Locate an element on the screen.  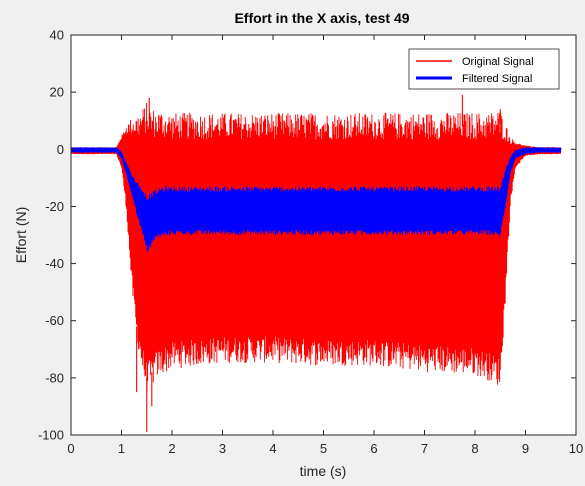
y-tick-label: -100 is located at coordinates (51, 435).